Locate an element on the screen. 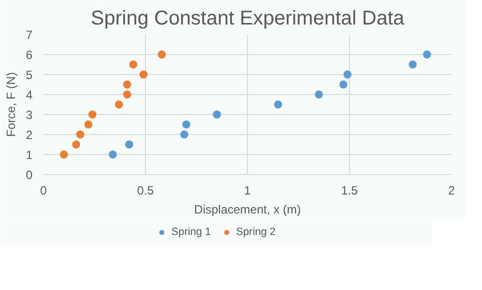 Image resolution: width=482 pixels, height=290 pixels. x-tick-label: 1.5 is located at coordinates (349, 191).